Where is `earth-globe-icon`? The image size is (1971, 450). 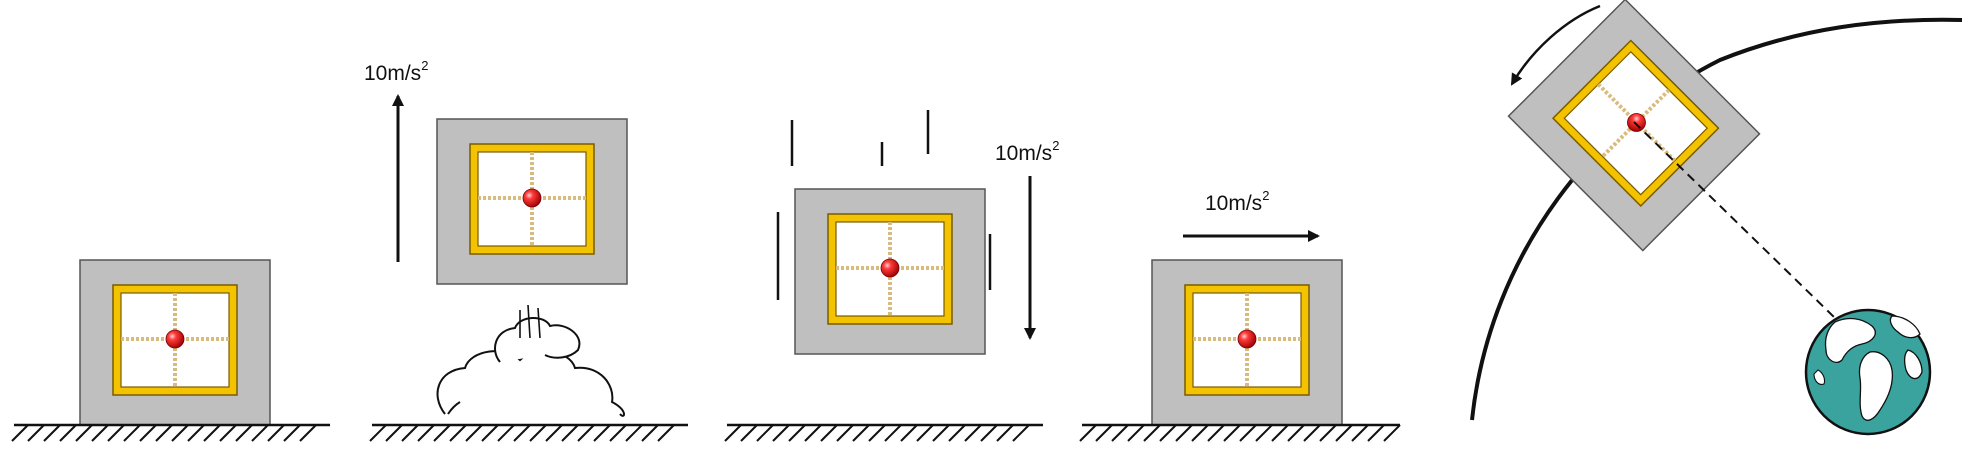
earth-globe-icon is located at coordinates (1868, 372).